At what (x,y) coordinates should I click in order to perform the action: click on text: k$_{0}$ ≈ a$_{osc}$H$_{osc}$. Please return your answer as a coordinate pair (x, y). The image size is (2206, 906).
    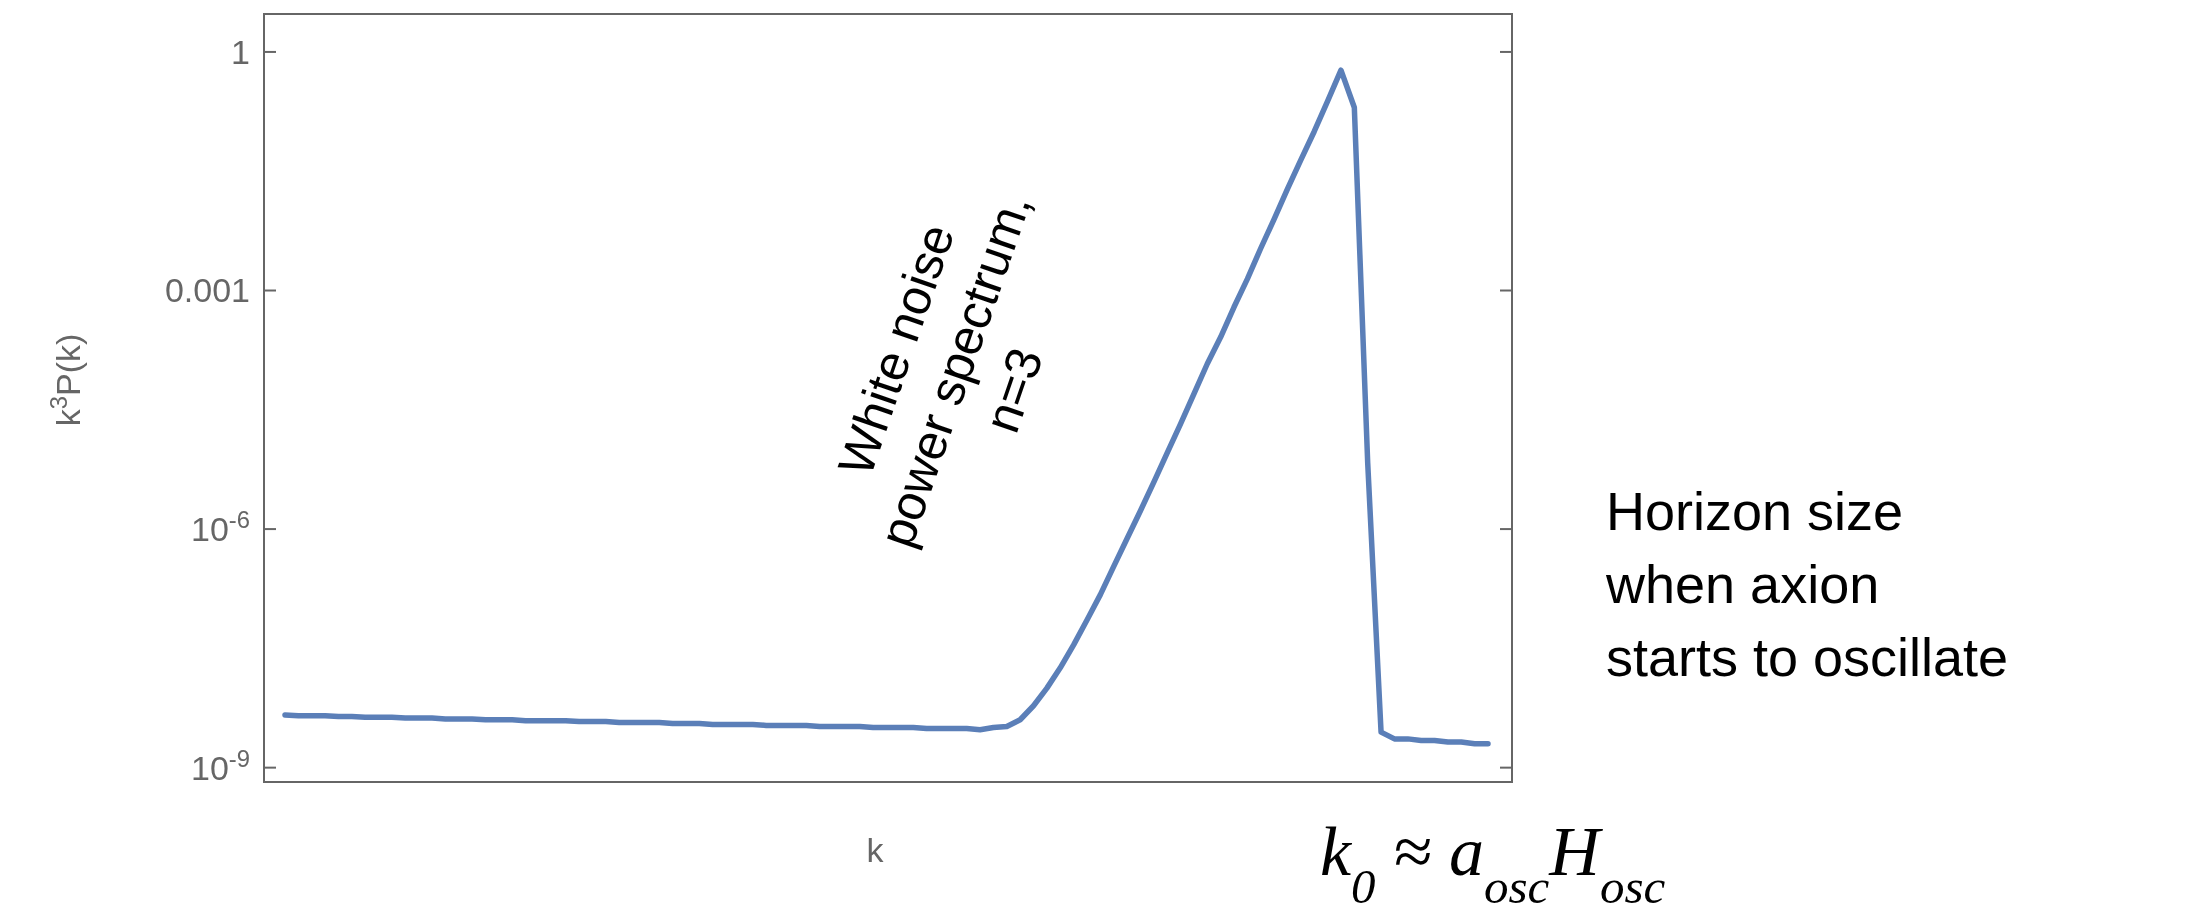
    Looking at the image, I should click on (1493, 859).